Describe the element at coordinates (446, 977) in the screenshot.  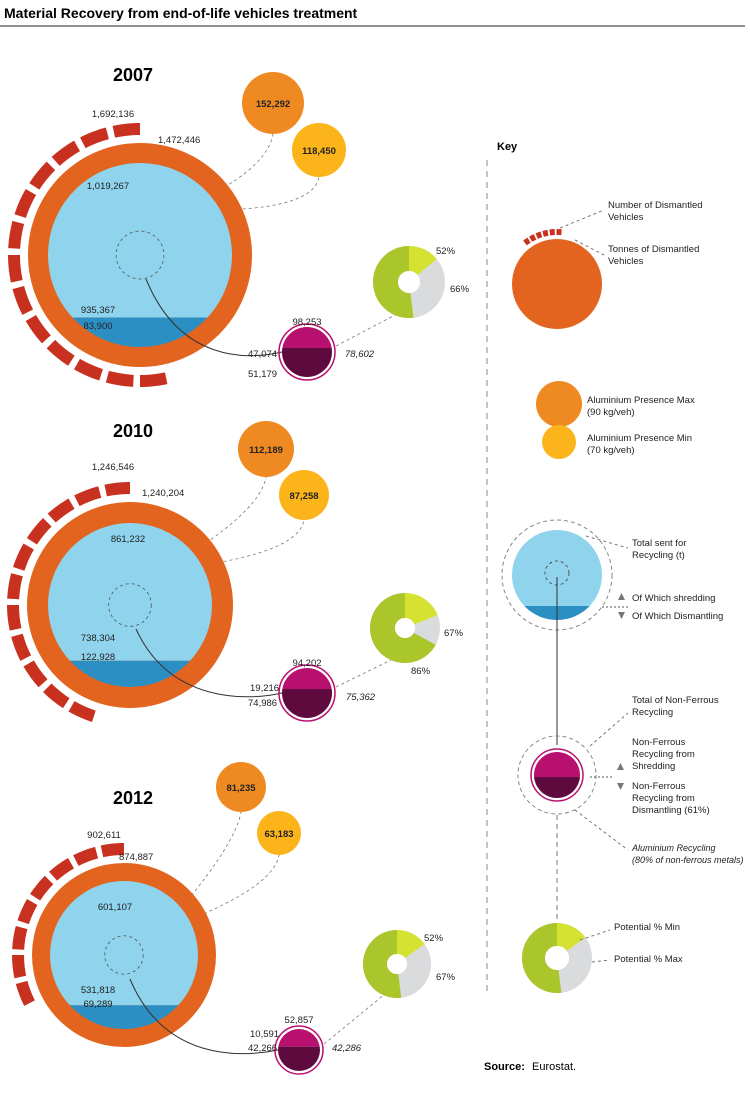
I see `potential-max-value: 67%` at that location.